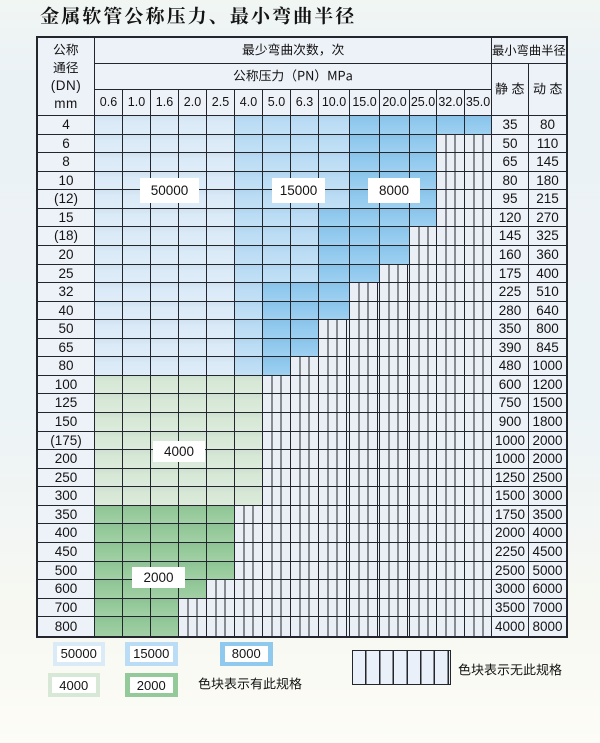  I want to click on row-dynamic: 3000, so click(547, 496).